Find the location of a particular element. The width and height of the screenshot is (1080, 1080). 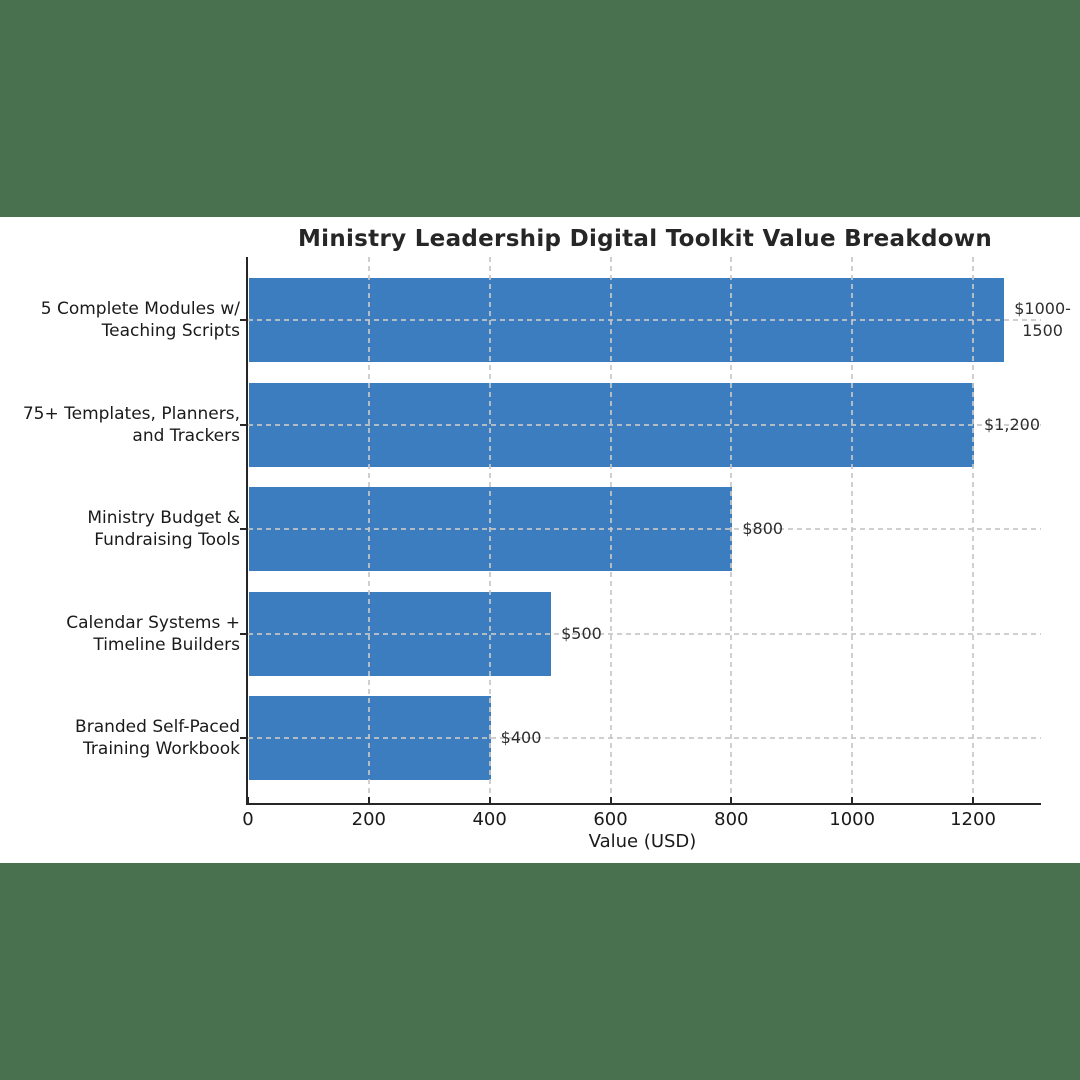

category-label: Ministry Budget & Fundraising Tools is located at coordinates (163, 529).